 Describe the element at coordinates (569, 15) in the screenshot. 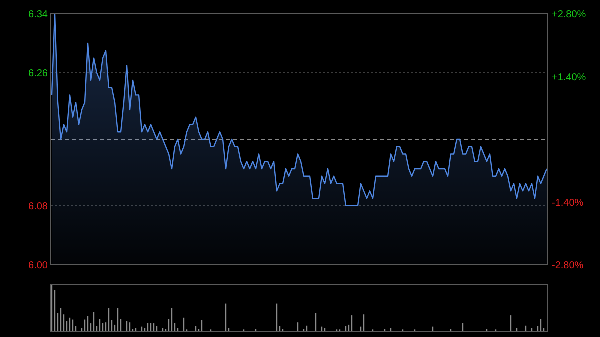

I see `y2-tick-label: +2.80%` at that location.